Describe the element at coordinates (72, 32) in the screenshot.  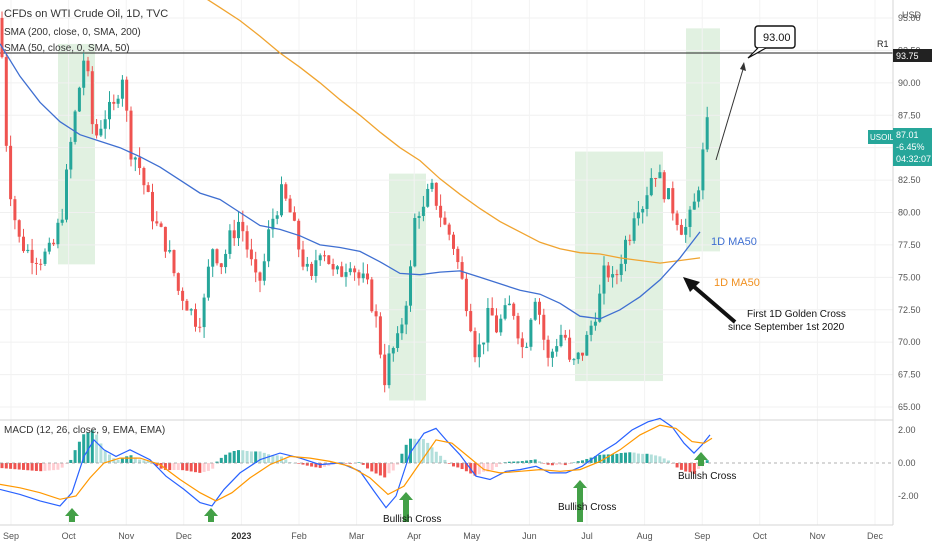
I see `legend-sma200: SMA (200, close, 0, SMA, 200)` at that location.